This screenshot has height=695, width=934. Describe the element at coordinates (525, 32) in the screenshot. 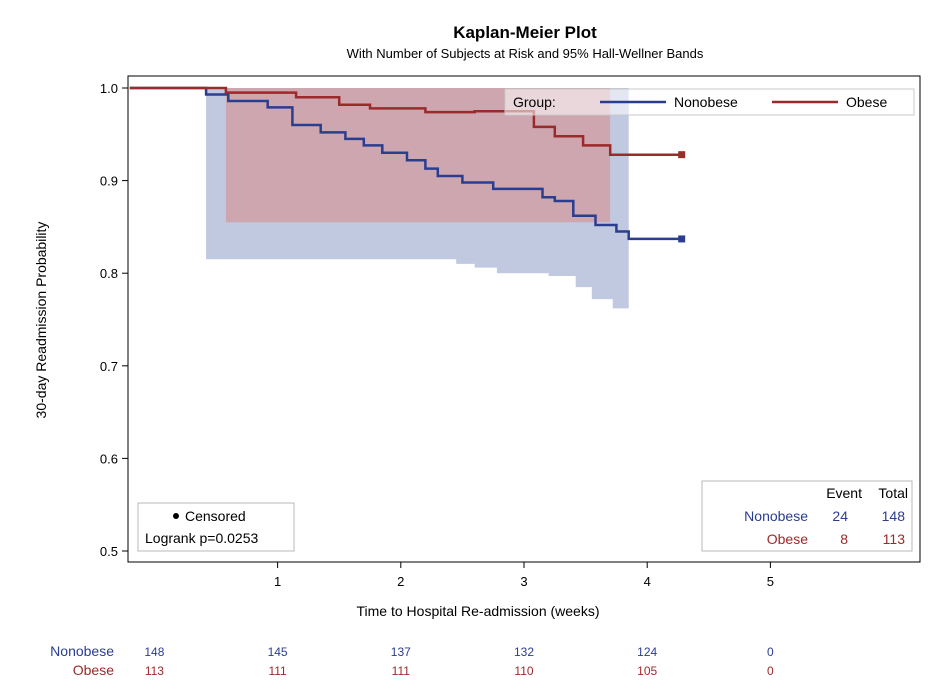

I see `chart-title: Kaplan-Meier Plot` at that location.